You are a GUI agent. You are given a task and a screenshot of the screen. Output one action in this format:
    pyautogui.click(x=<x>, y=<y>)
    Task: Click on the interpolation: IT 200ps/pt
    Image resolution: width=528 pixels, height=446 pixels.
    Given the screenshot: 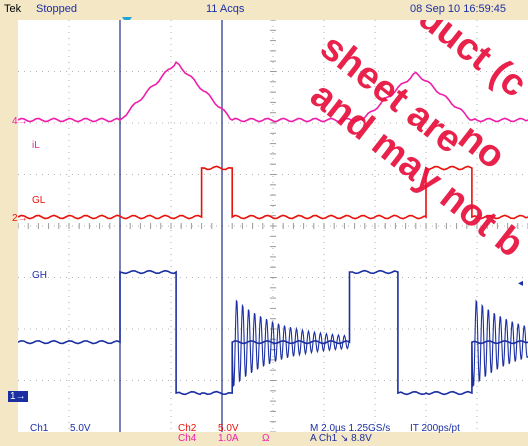 What is the action you would take?
    pyautogui.click(x=435, y=428)
    